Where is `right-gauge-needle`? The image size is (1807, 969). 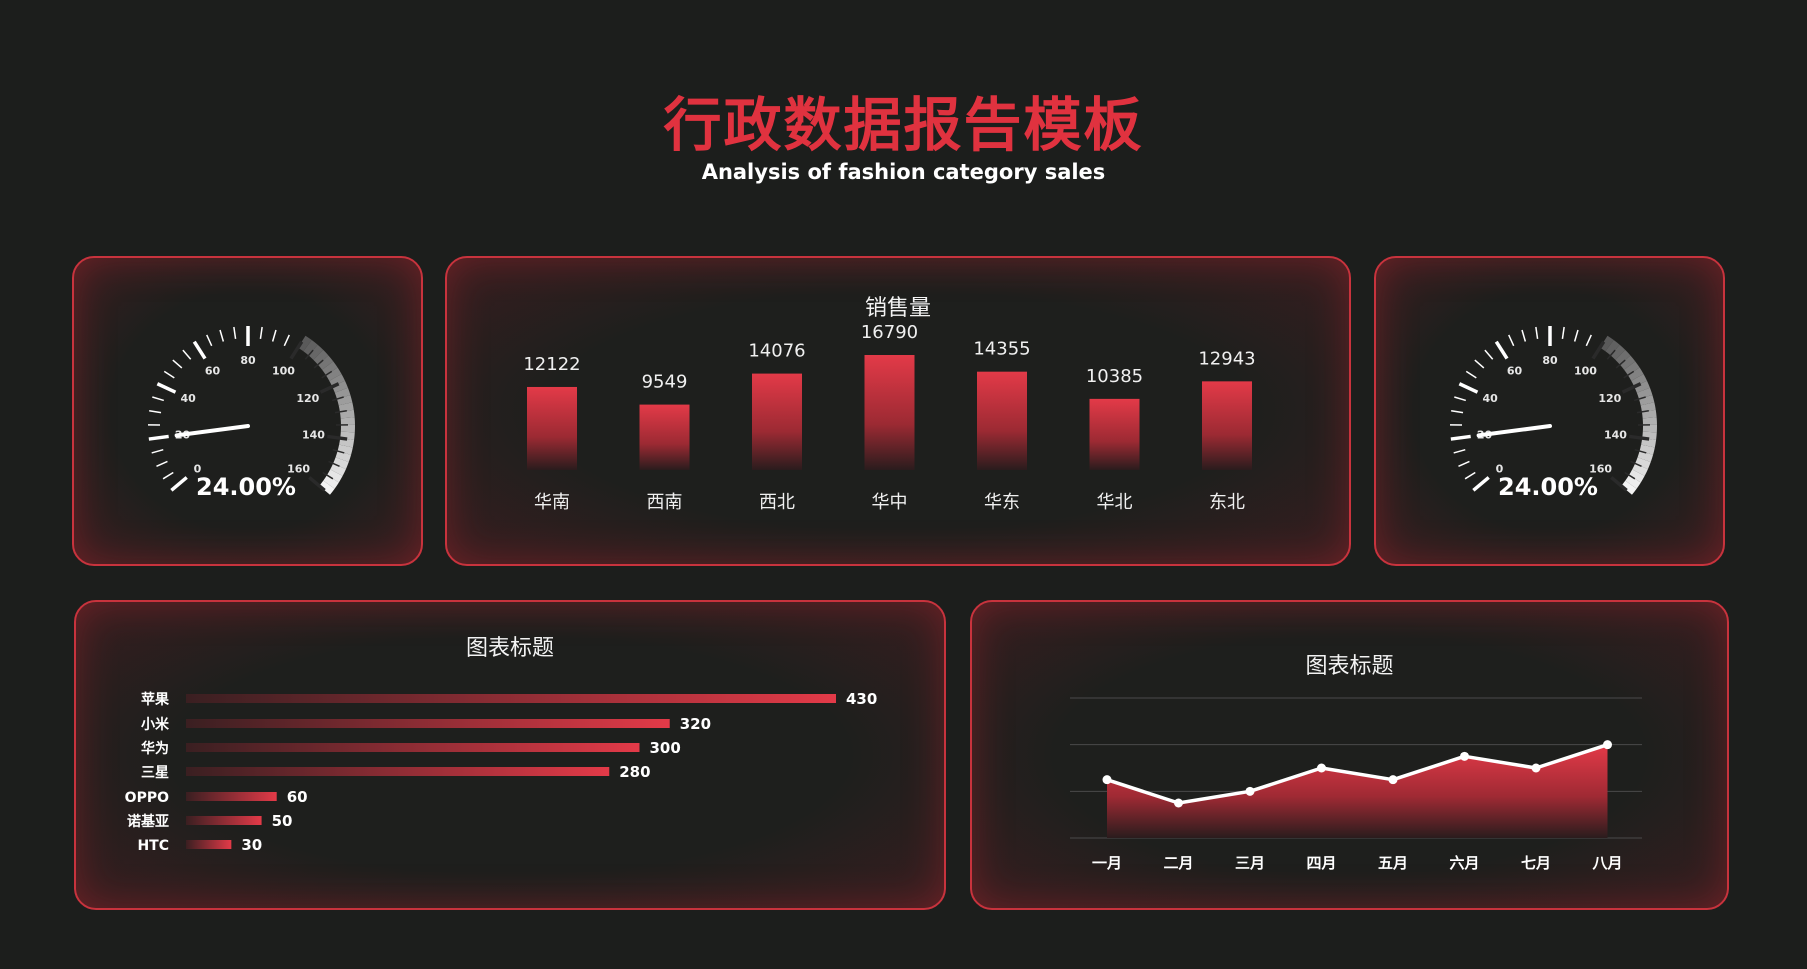 right-gauge-needle is located at coordinates (1514, 431).